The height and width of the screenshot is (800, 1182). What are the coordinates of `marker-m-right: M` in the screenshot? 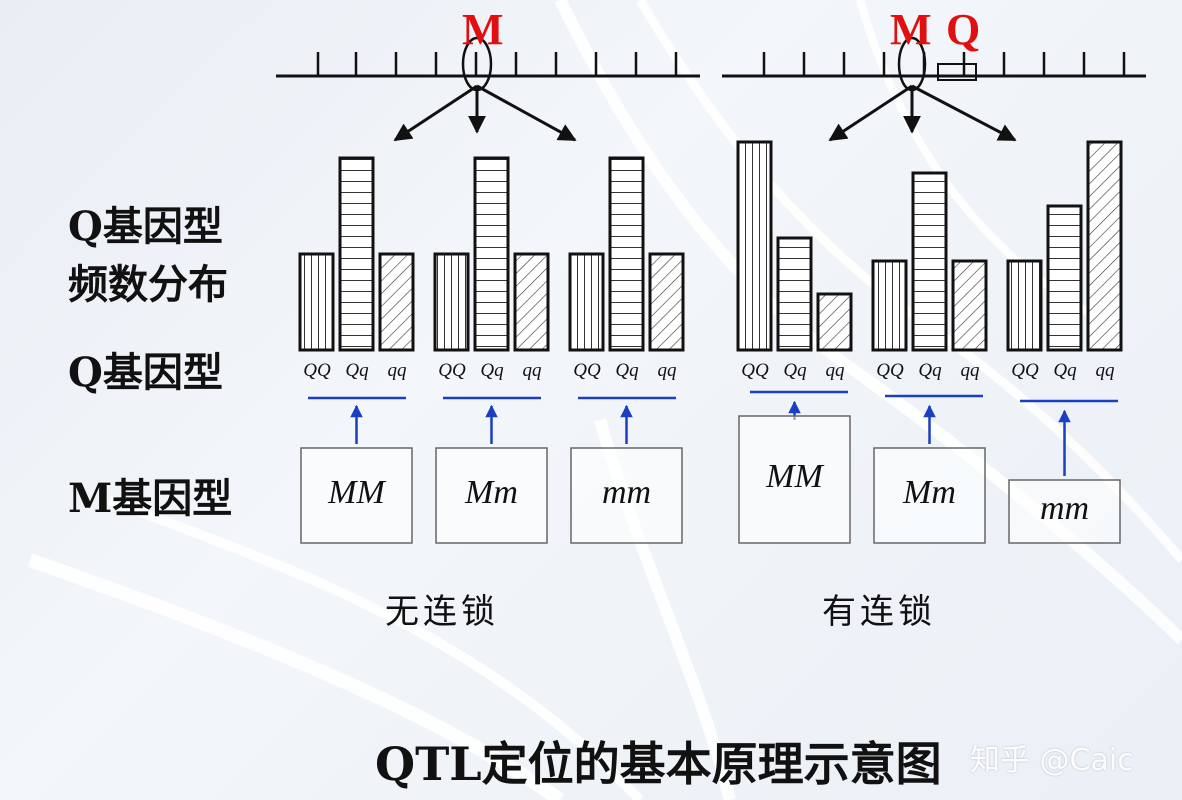 It's located at (911, 29).